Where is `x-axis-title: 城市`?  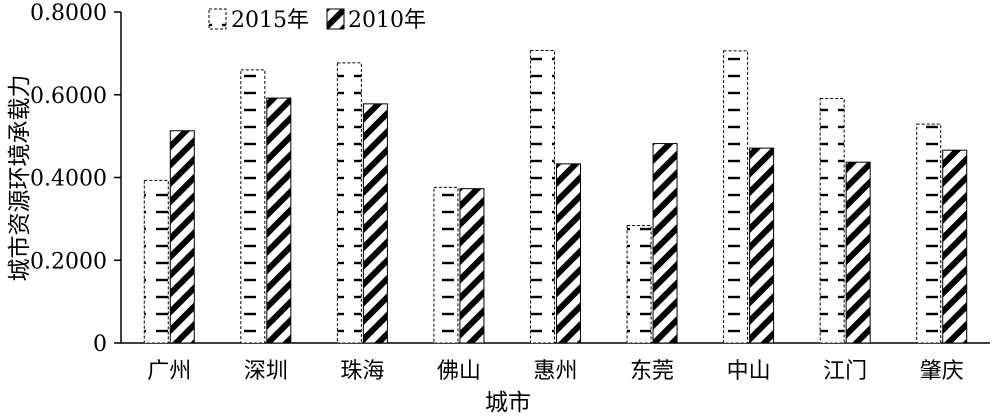
x-axis-title: 城市 is located at coordinates (508, 403).